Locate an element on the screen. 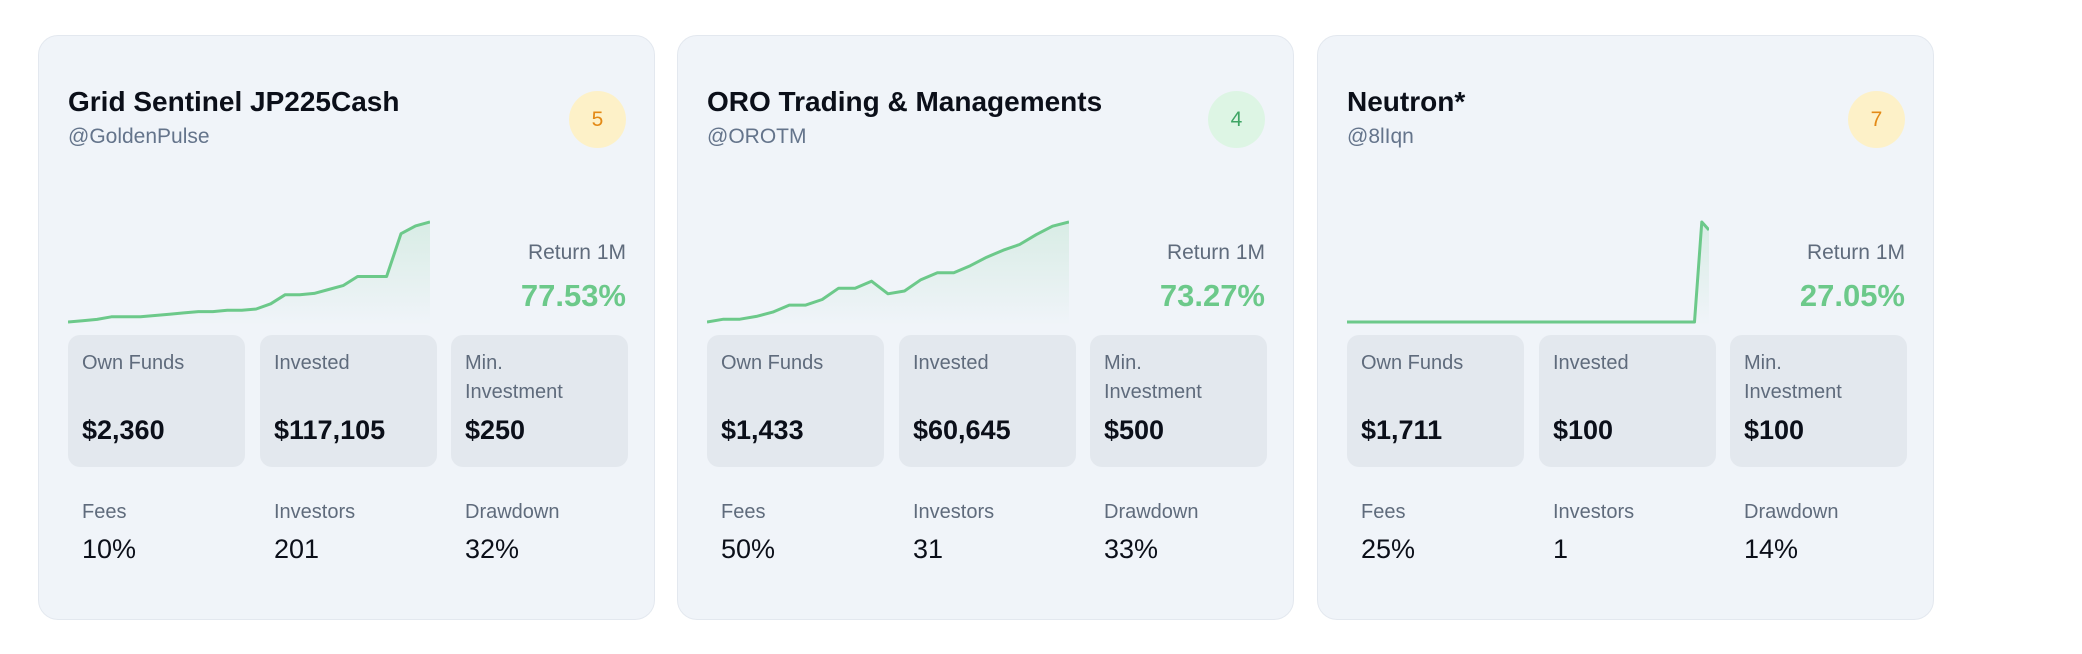 The image size is (2082, 654). stat-value: $500 is located at coordinates (1134, 430).